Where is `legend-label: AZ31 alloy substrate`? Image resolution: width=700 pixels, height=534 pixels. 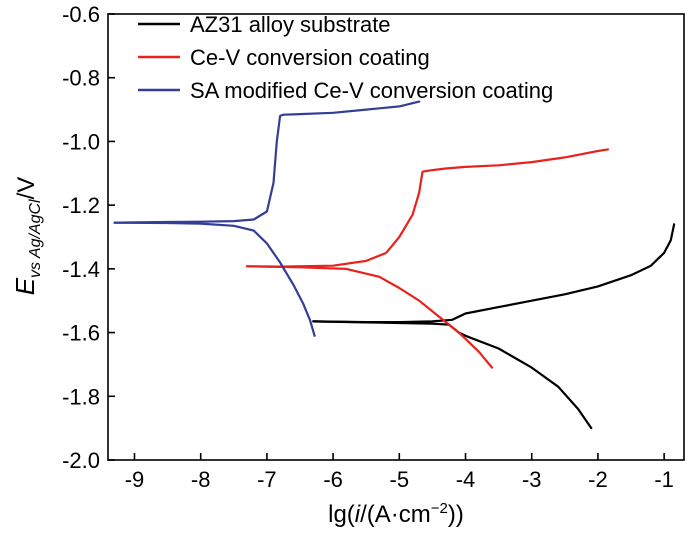 legend-label: AZ31 alloy substrate is located at coordinates (290, 24).